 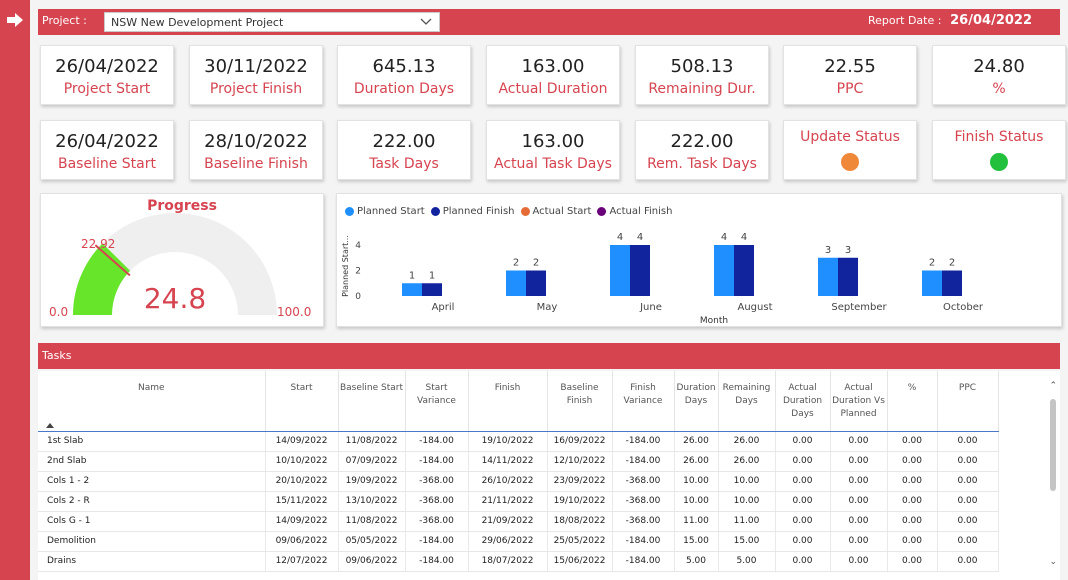 What do you see at coordinates (1053, 562) in the screenshot?
I see `scroll-down-icon: ⌄` at bounding box center [1053, 562].